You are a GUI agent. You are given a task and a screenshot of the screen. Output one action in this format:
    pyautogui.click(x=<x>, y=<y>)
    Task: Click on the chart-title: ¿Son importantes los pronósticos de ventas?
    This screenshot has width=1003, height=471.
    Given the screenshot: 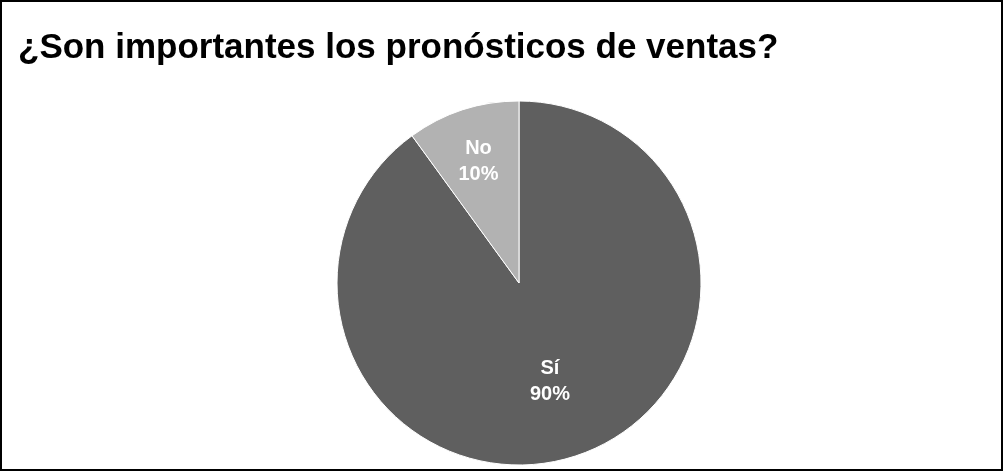 What is the action you would take?
    pyautogui.click(x=398, y=45)
    